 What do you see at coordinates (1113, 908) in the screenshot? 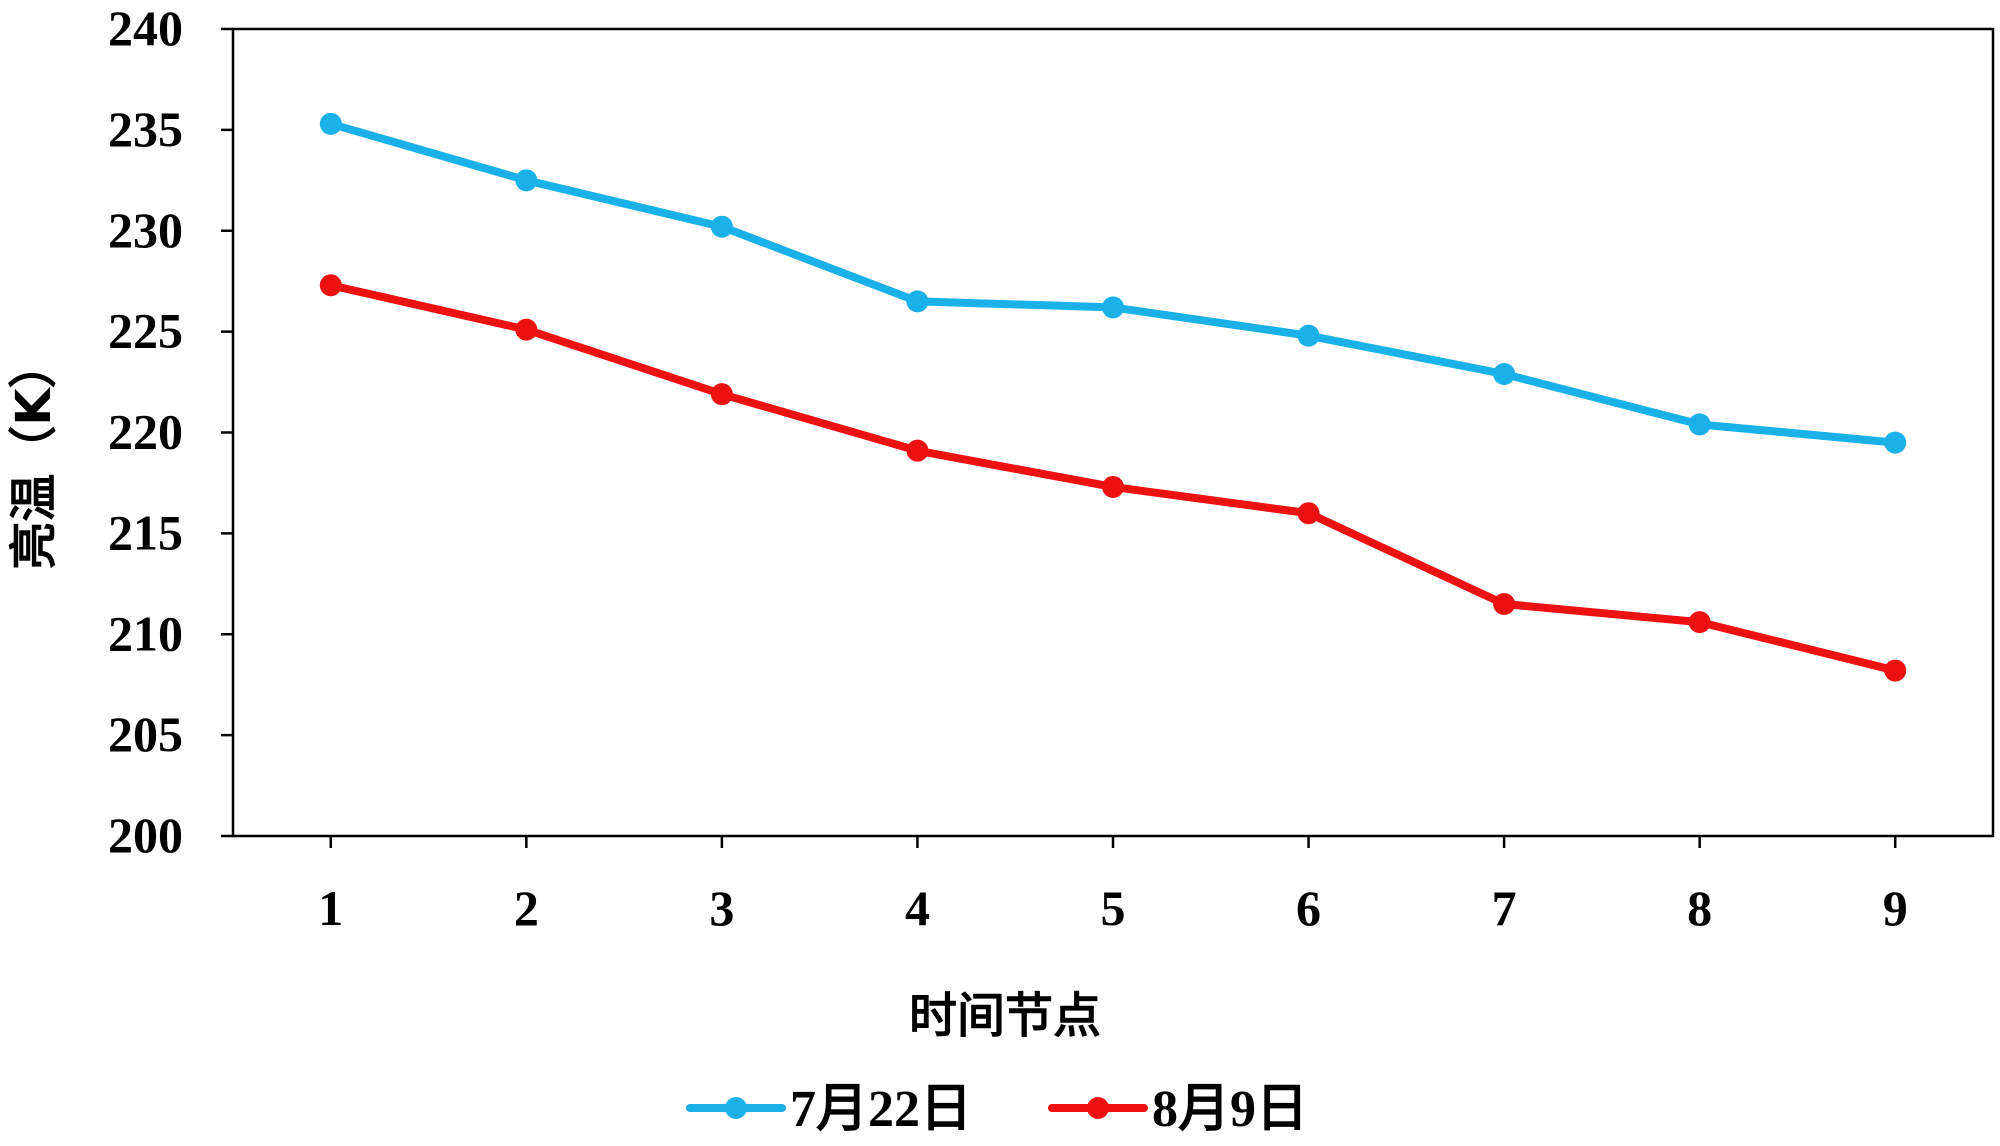
I see `x-tick-label: 5` at bounding box center [1113, 908].